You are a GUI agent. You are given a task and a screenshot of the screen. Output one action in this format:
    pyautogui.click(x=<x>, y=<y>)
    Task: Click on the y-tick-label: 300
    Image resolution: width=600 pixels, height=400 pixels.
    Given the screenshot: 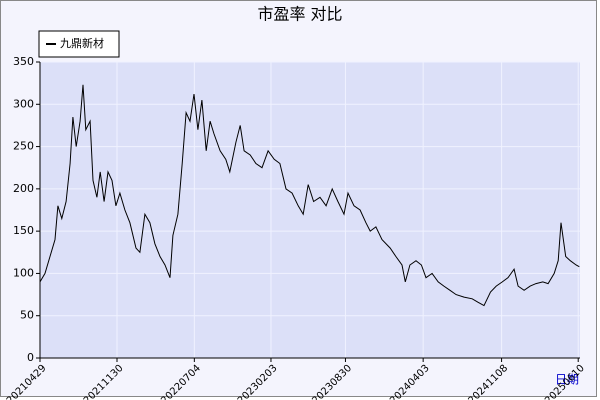 What is the action you would take?
    pyautogui.click(x=23, y=103)
    